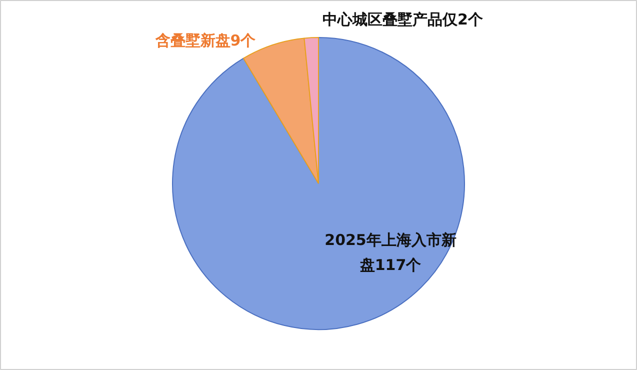 The width and height of the screenshot is (637, 370). What do you see at coordinates (205, 41) in the screenshot?
I see `slice-label: 含叠墅新盘9个` at bounding box center [205, 41].